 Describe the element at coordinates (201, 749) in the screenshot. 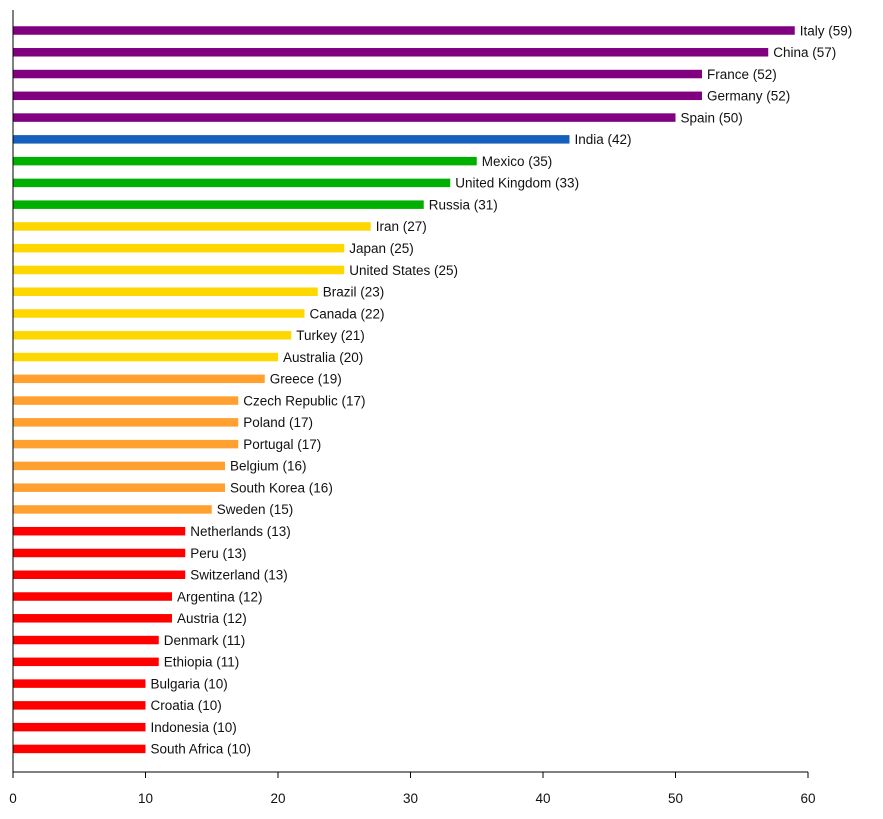

I see `bar-label: South Africa (10)` at that location.